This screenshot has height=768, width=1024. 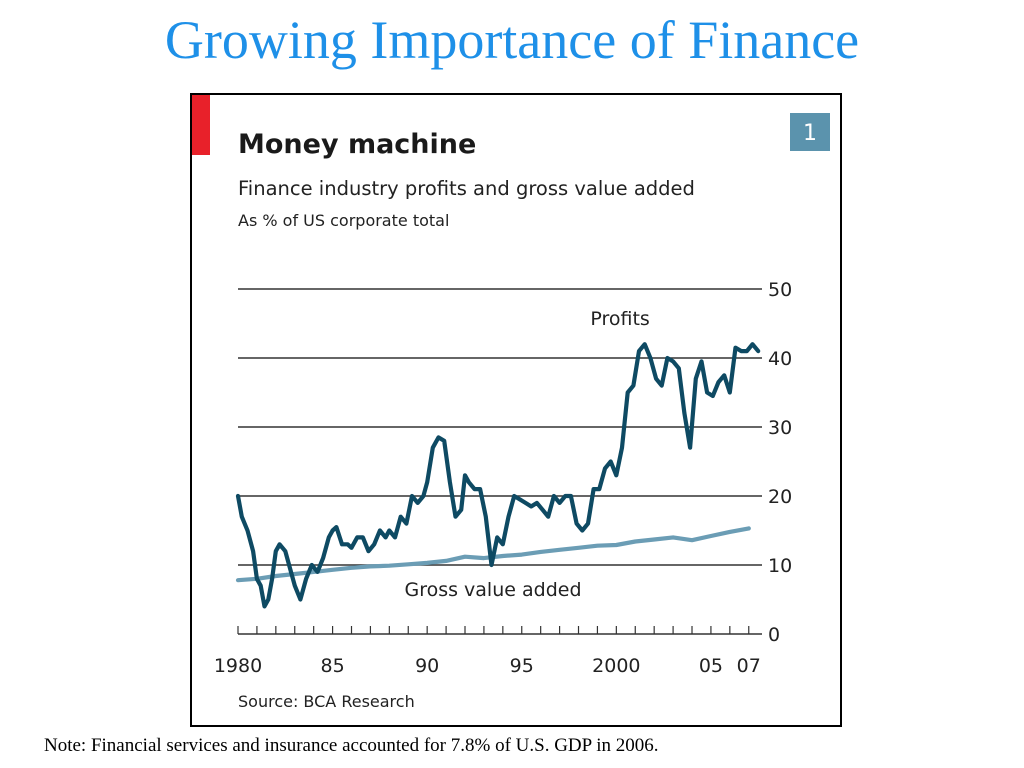 I want to click on y-tick-label: 20, so click(x=780, y=497).